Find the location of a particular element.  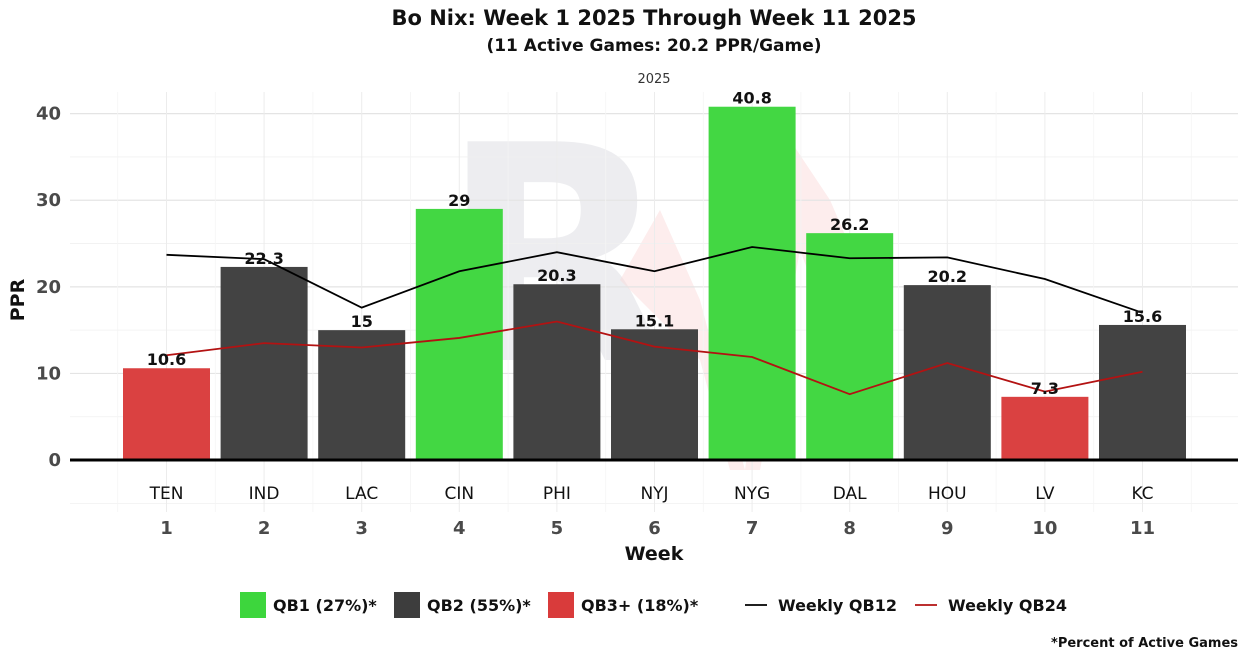

opponent-label: CIN is located at coordinates (459, 494).